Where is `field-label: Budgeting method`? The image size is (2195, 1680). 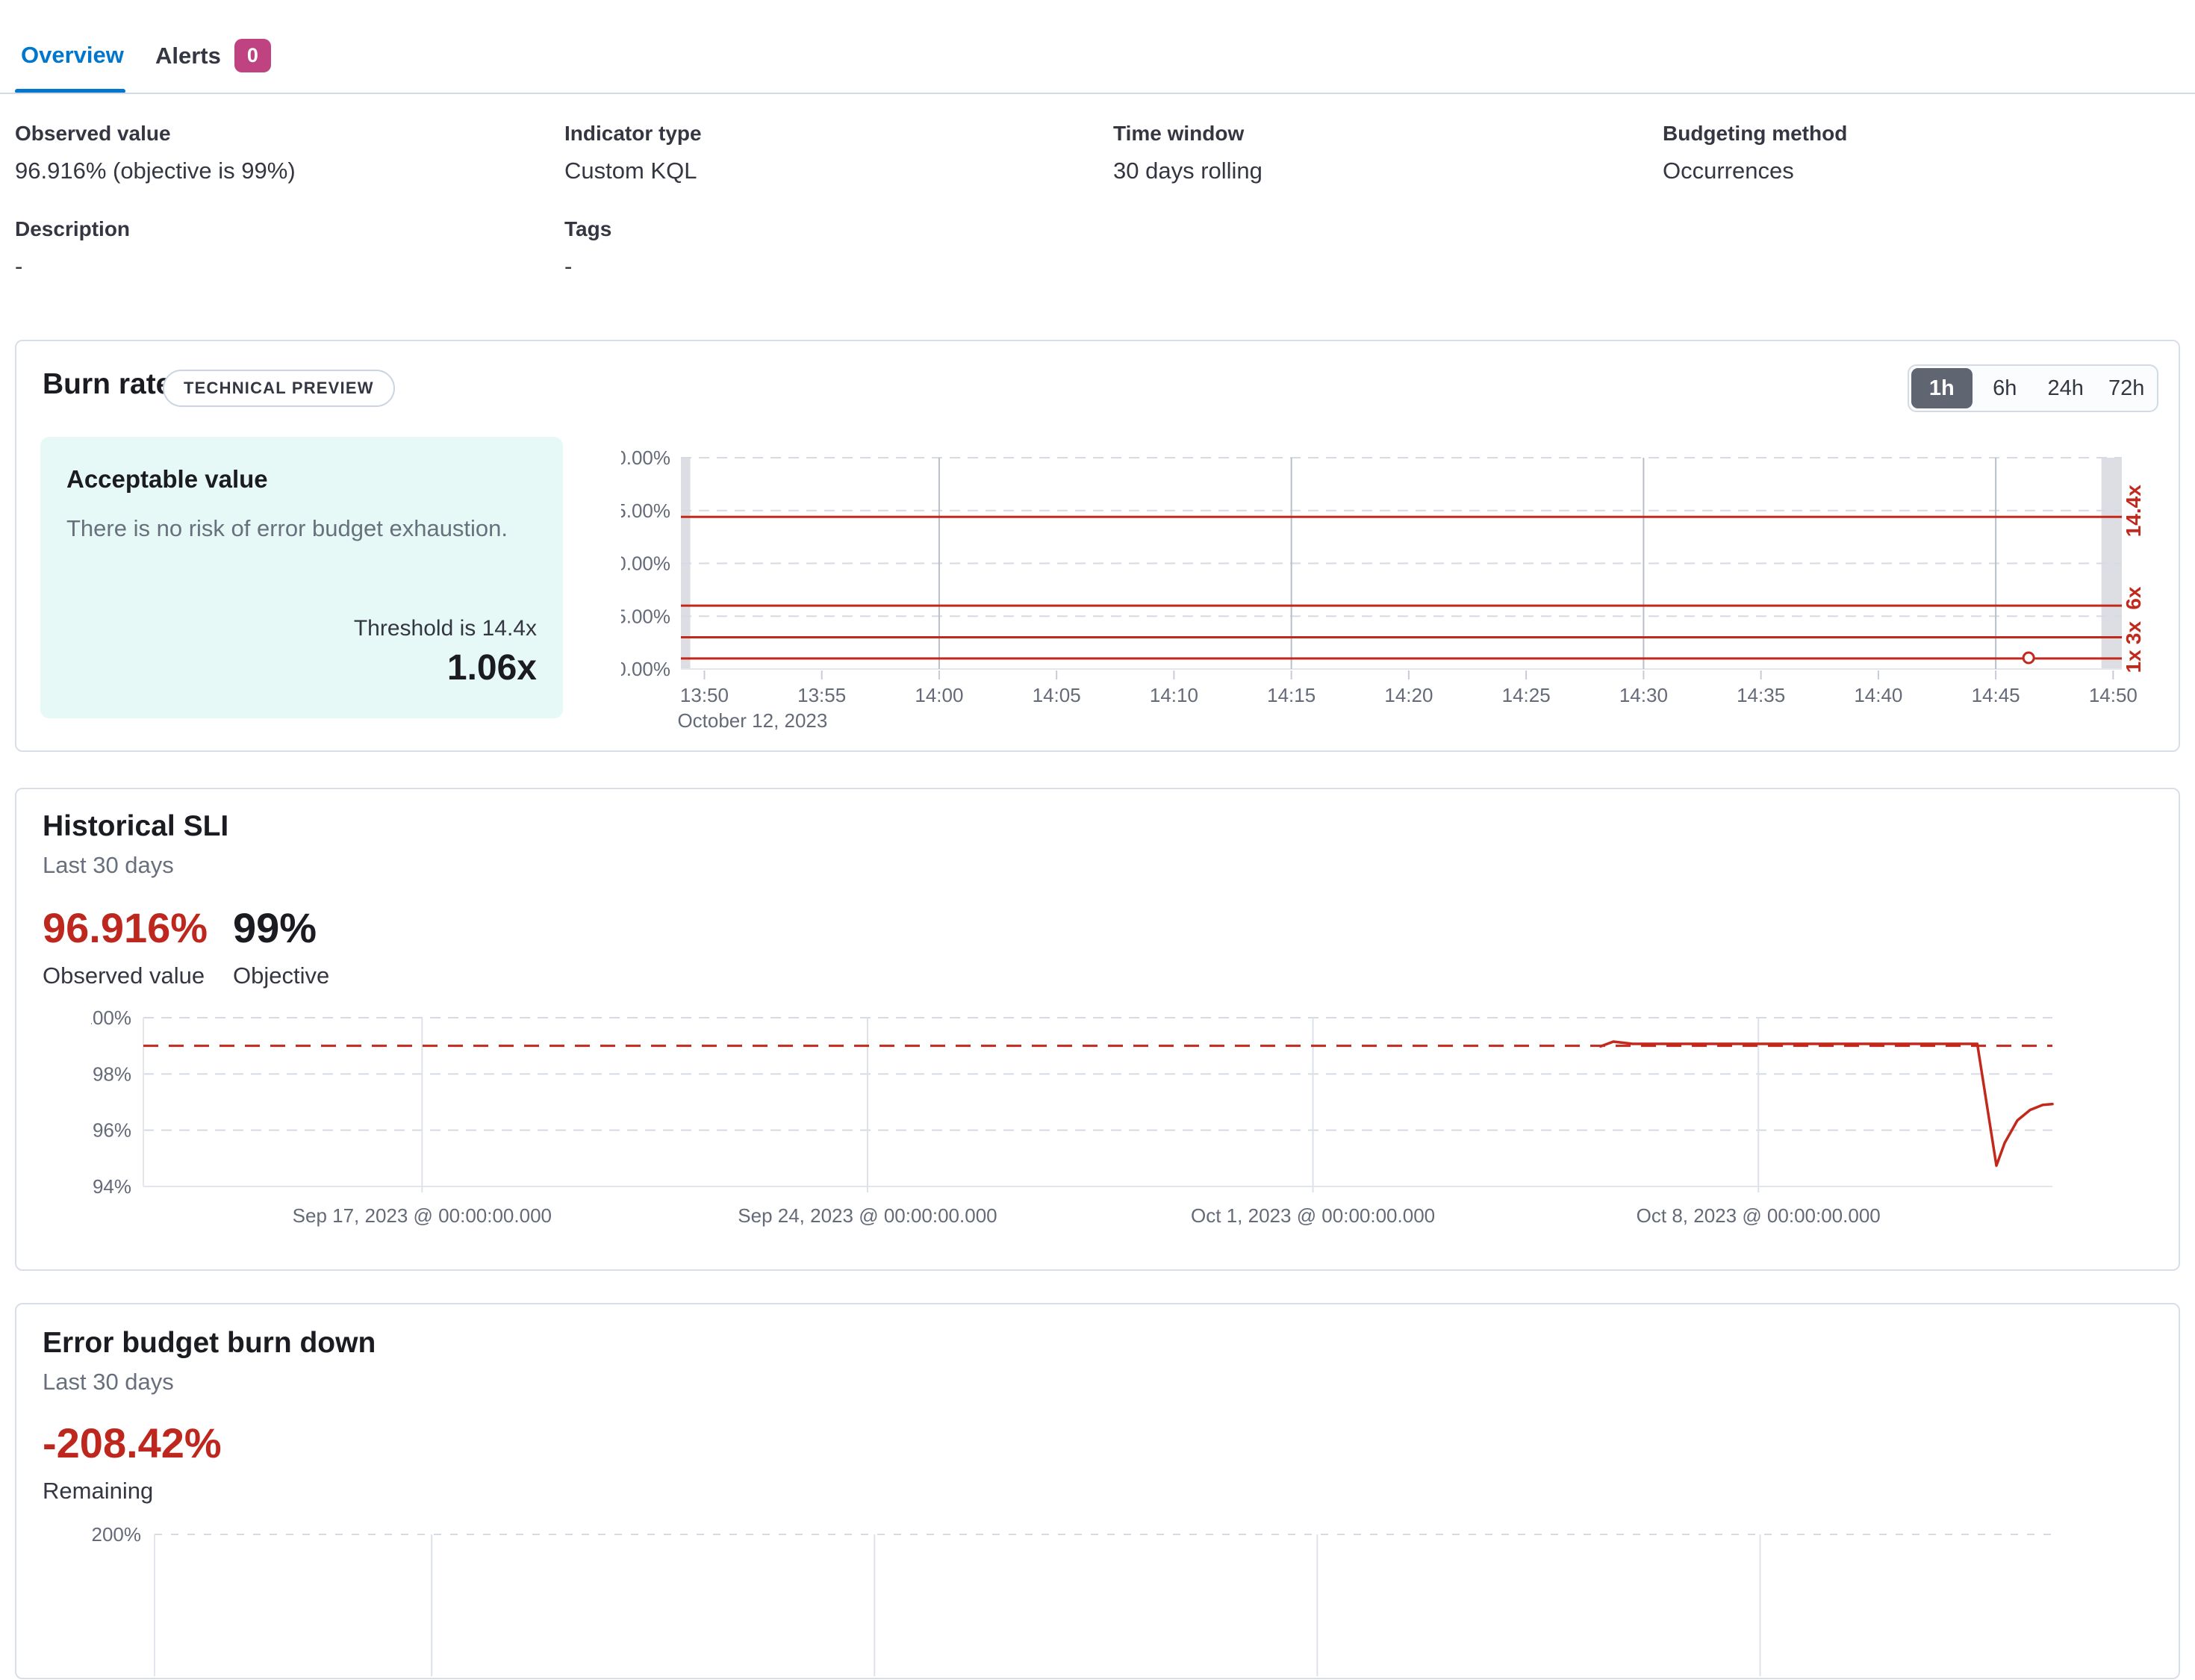 field-label: Budgeting method is located at coordinates (1755, 133).